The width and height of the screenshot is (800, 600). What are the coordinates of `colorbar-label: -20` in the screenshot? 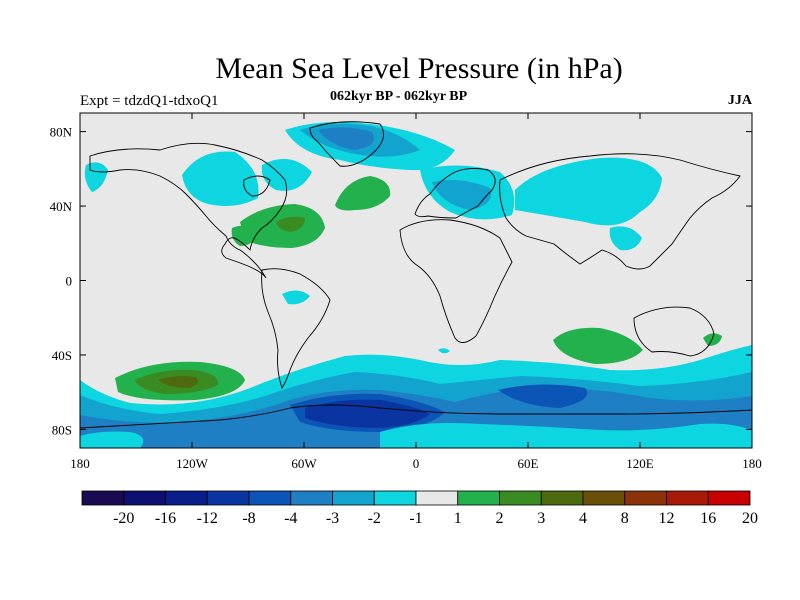 It's located at (123, 518).